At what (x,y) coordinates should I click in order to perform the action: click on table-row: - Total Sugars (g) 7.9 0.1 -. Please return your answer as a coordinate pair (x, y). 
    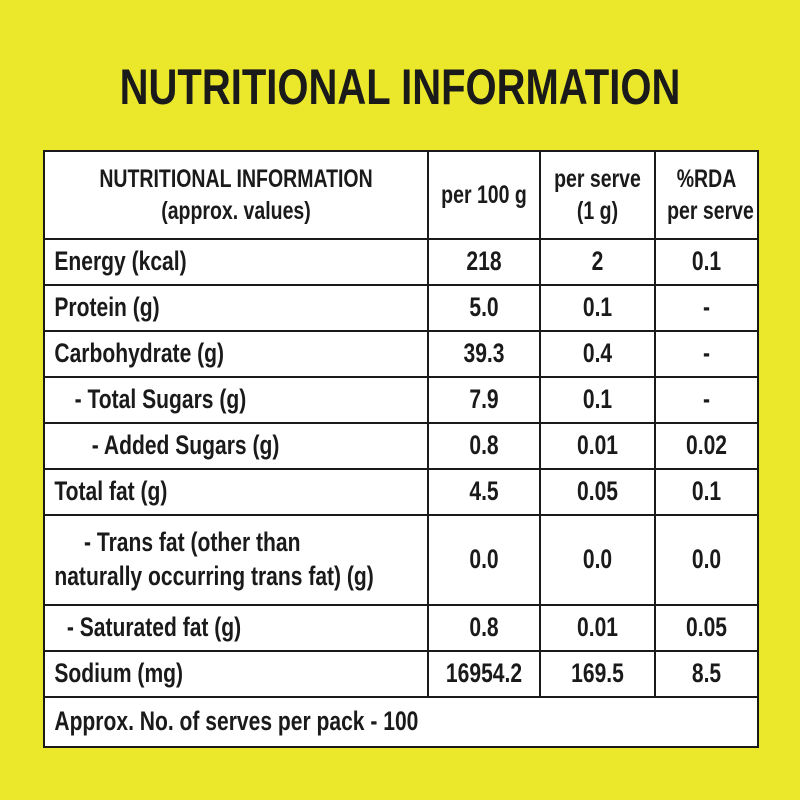
    Looking at the image, I should click on (401, 400).